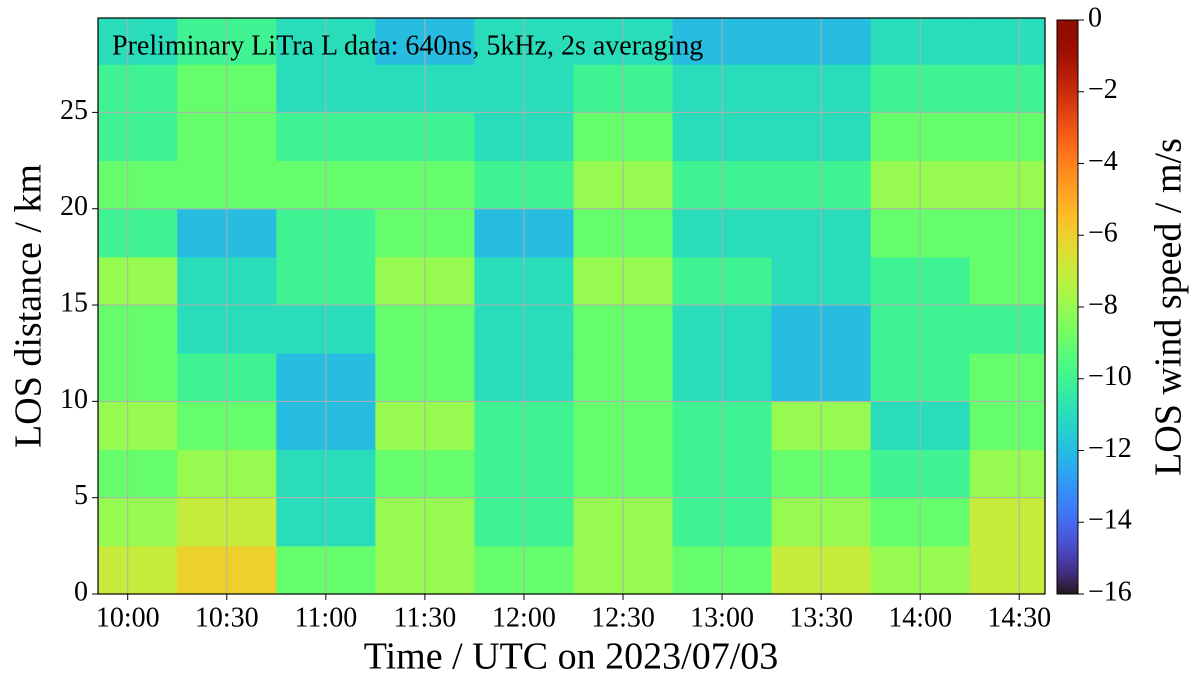 The height and width of the screenshot is (680, 1201). What do you see at coordinates (81, 495) in the screenshot?
I see `y-tick-label: 5` at bounding box center [81, 495].